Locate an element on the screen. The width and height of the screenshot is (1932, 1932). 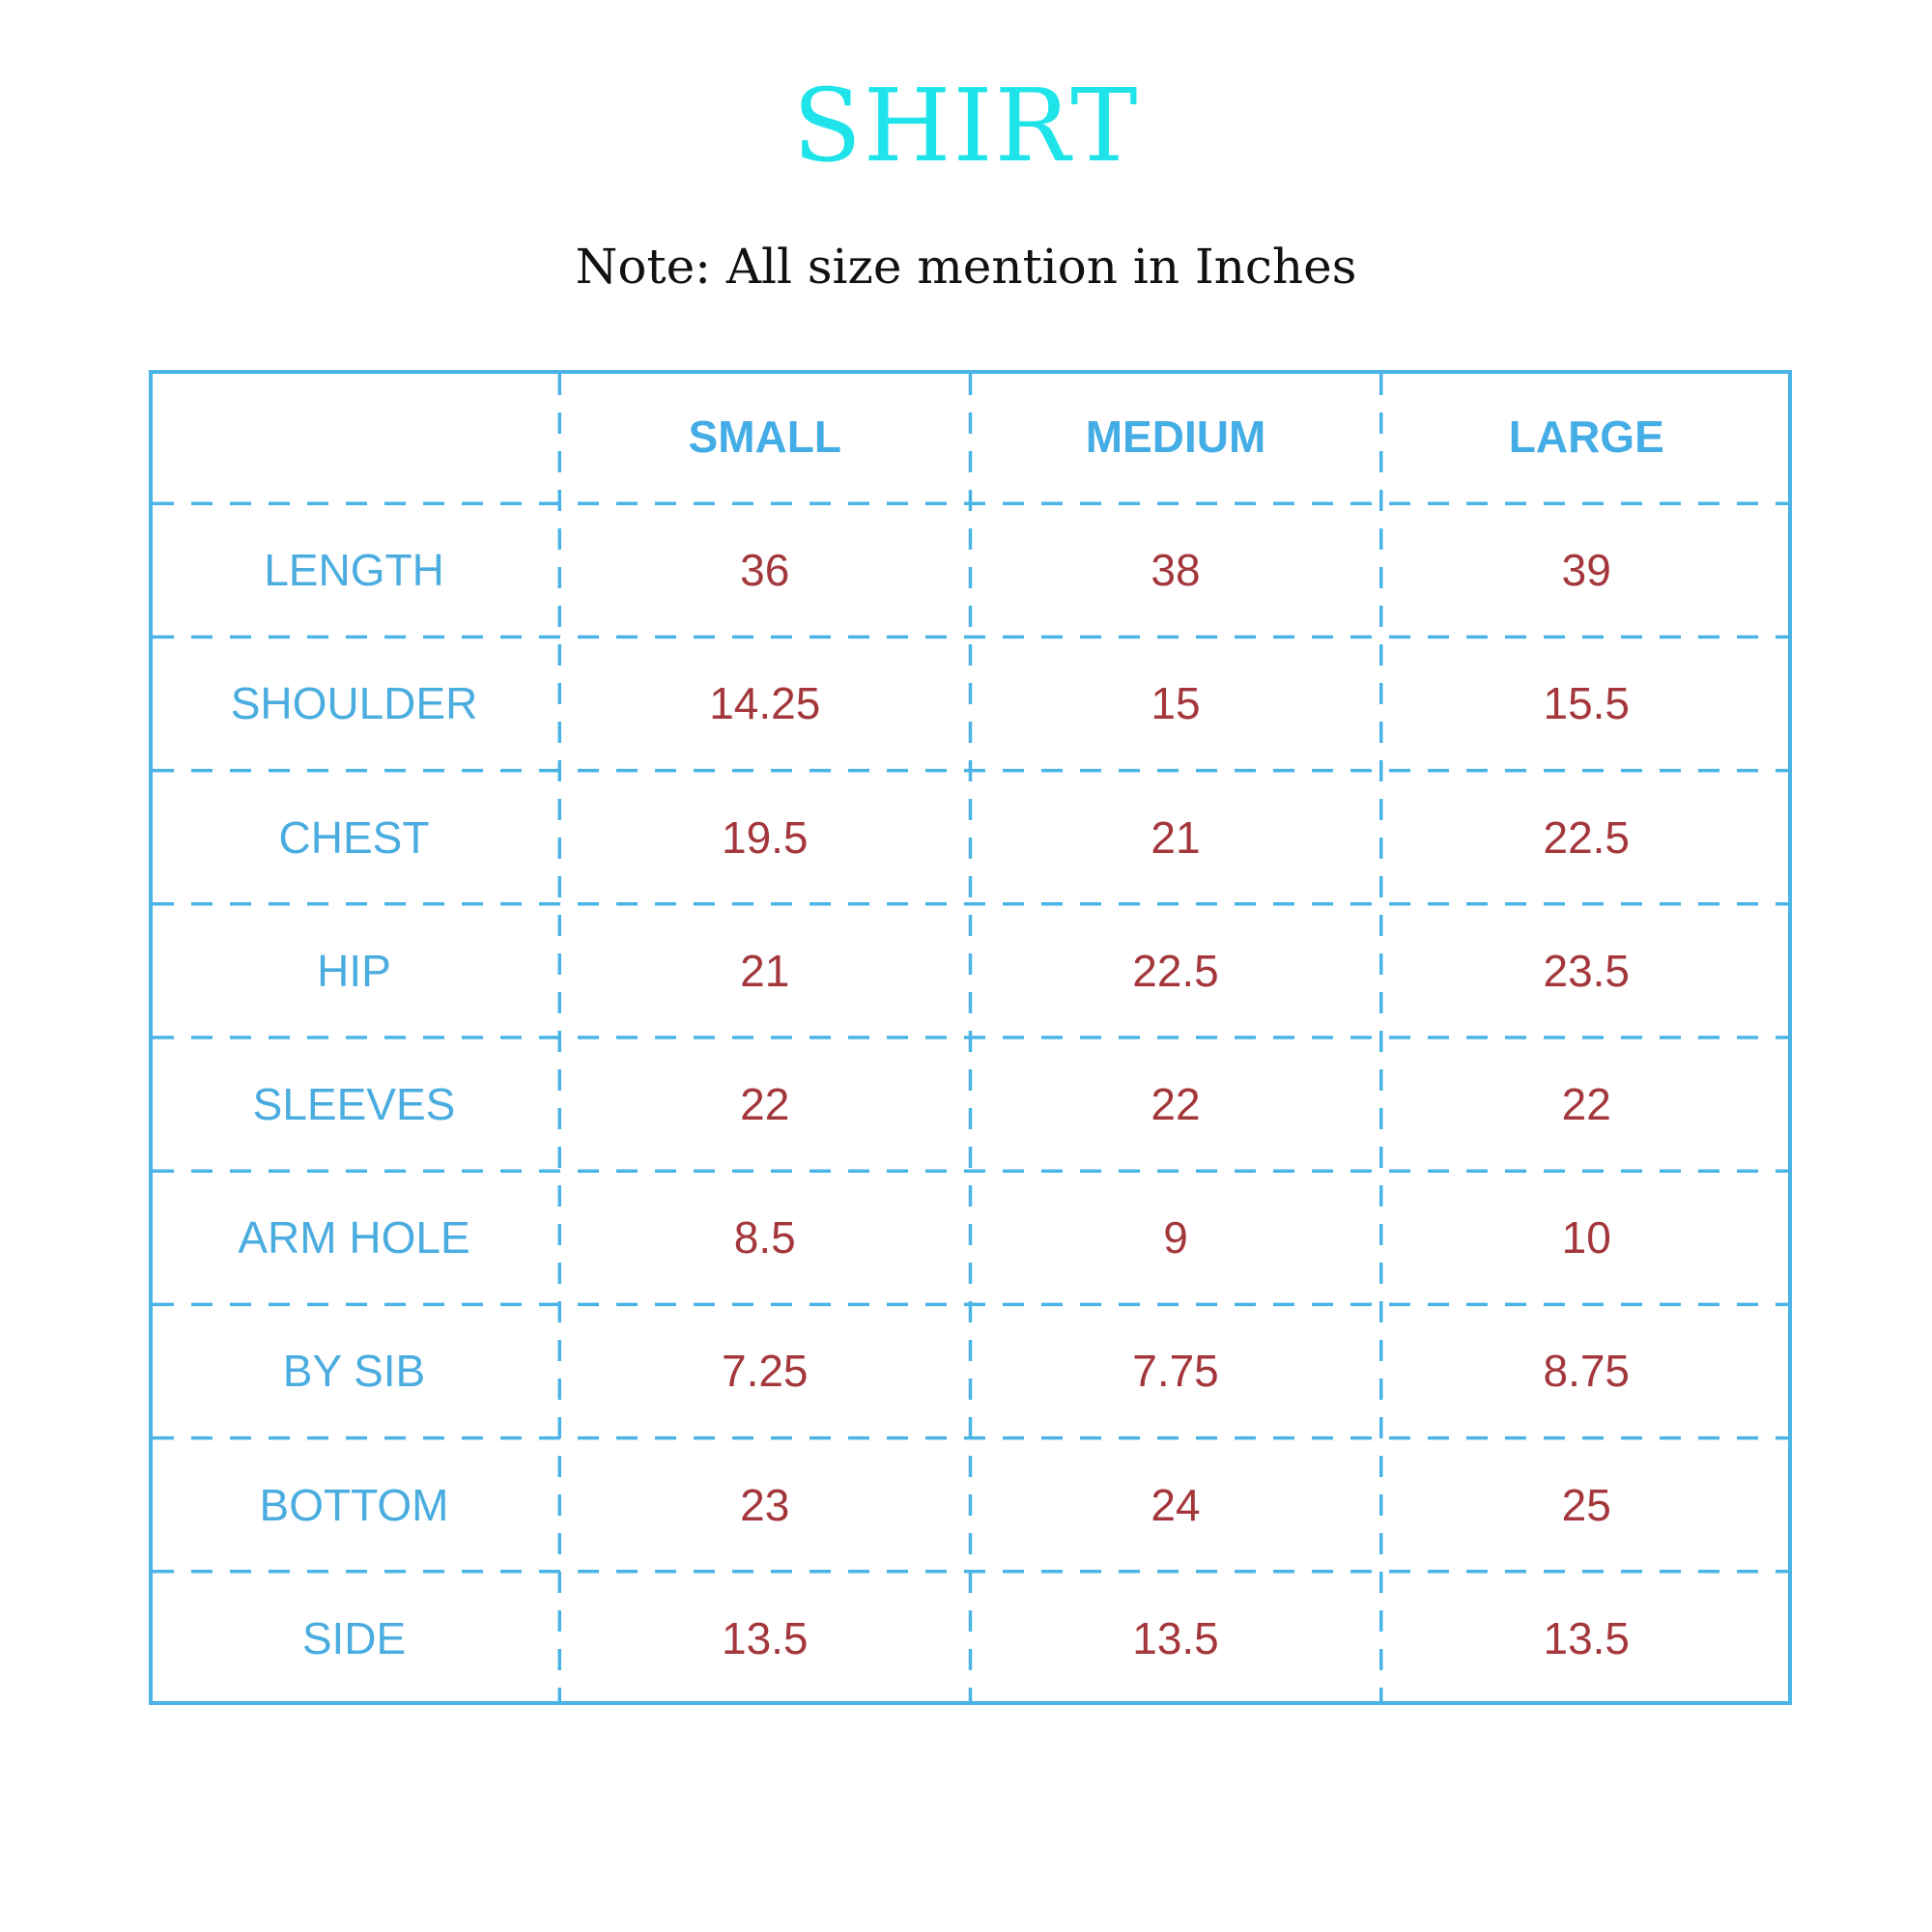
row-label: SHOULDER is located at coordinates (354, 703).